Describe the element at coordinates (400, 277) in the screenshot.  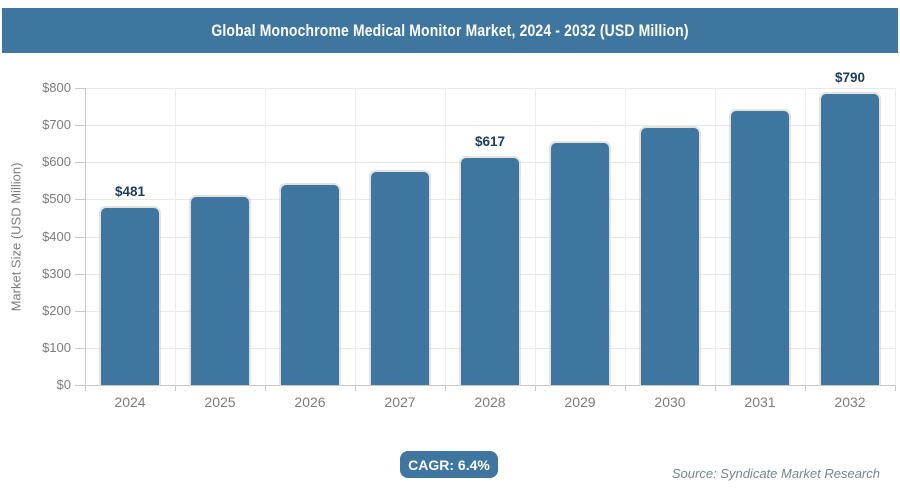
I see `bar-2027` at that location.